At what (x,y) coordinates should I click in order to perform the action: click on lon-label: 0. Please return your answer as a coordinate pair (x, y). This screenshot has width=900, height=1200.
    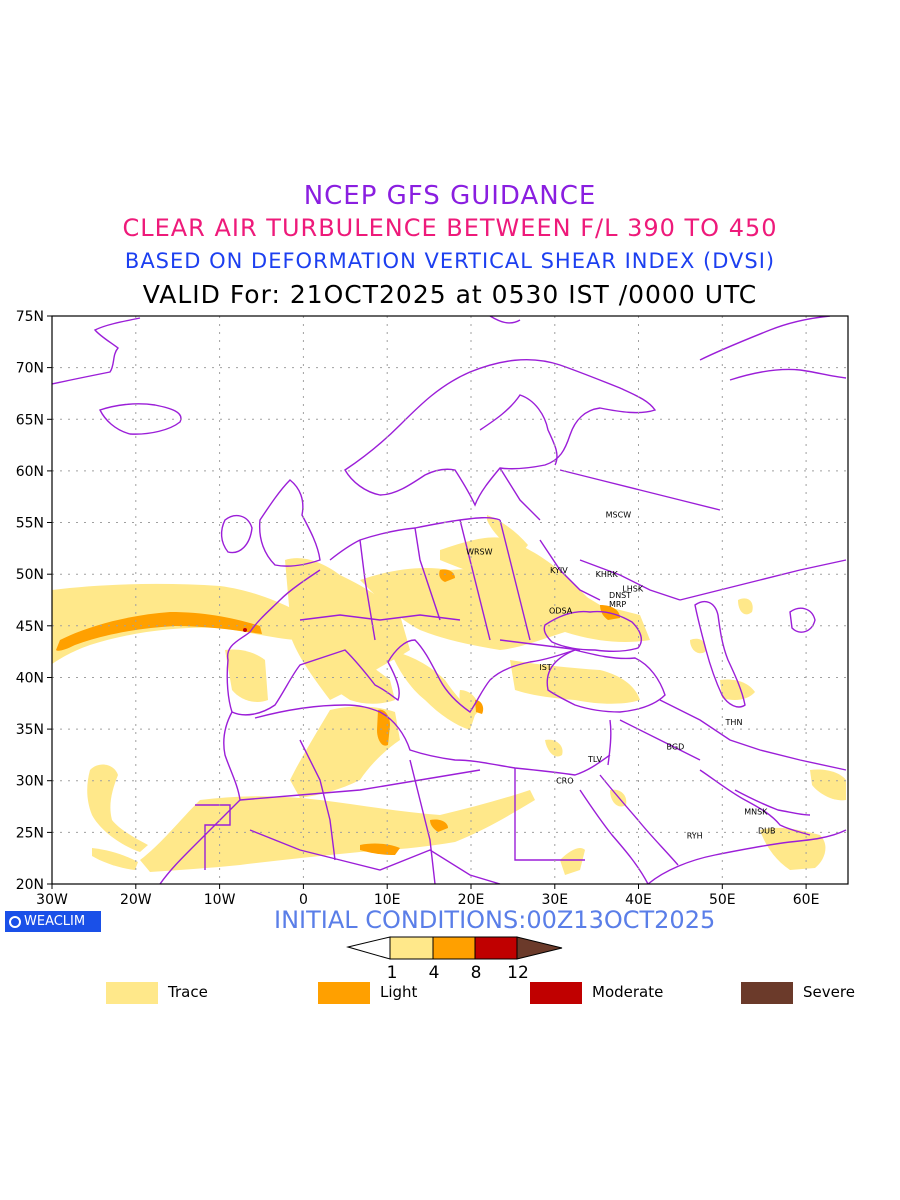
    Looking at the image, I should click on (303, 900).